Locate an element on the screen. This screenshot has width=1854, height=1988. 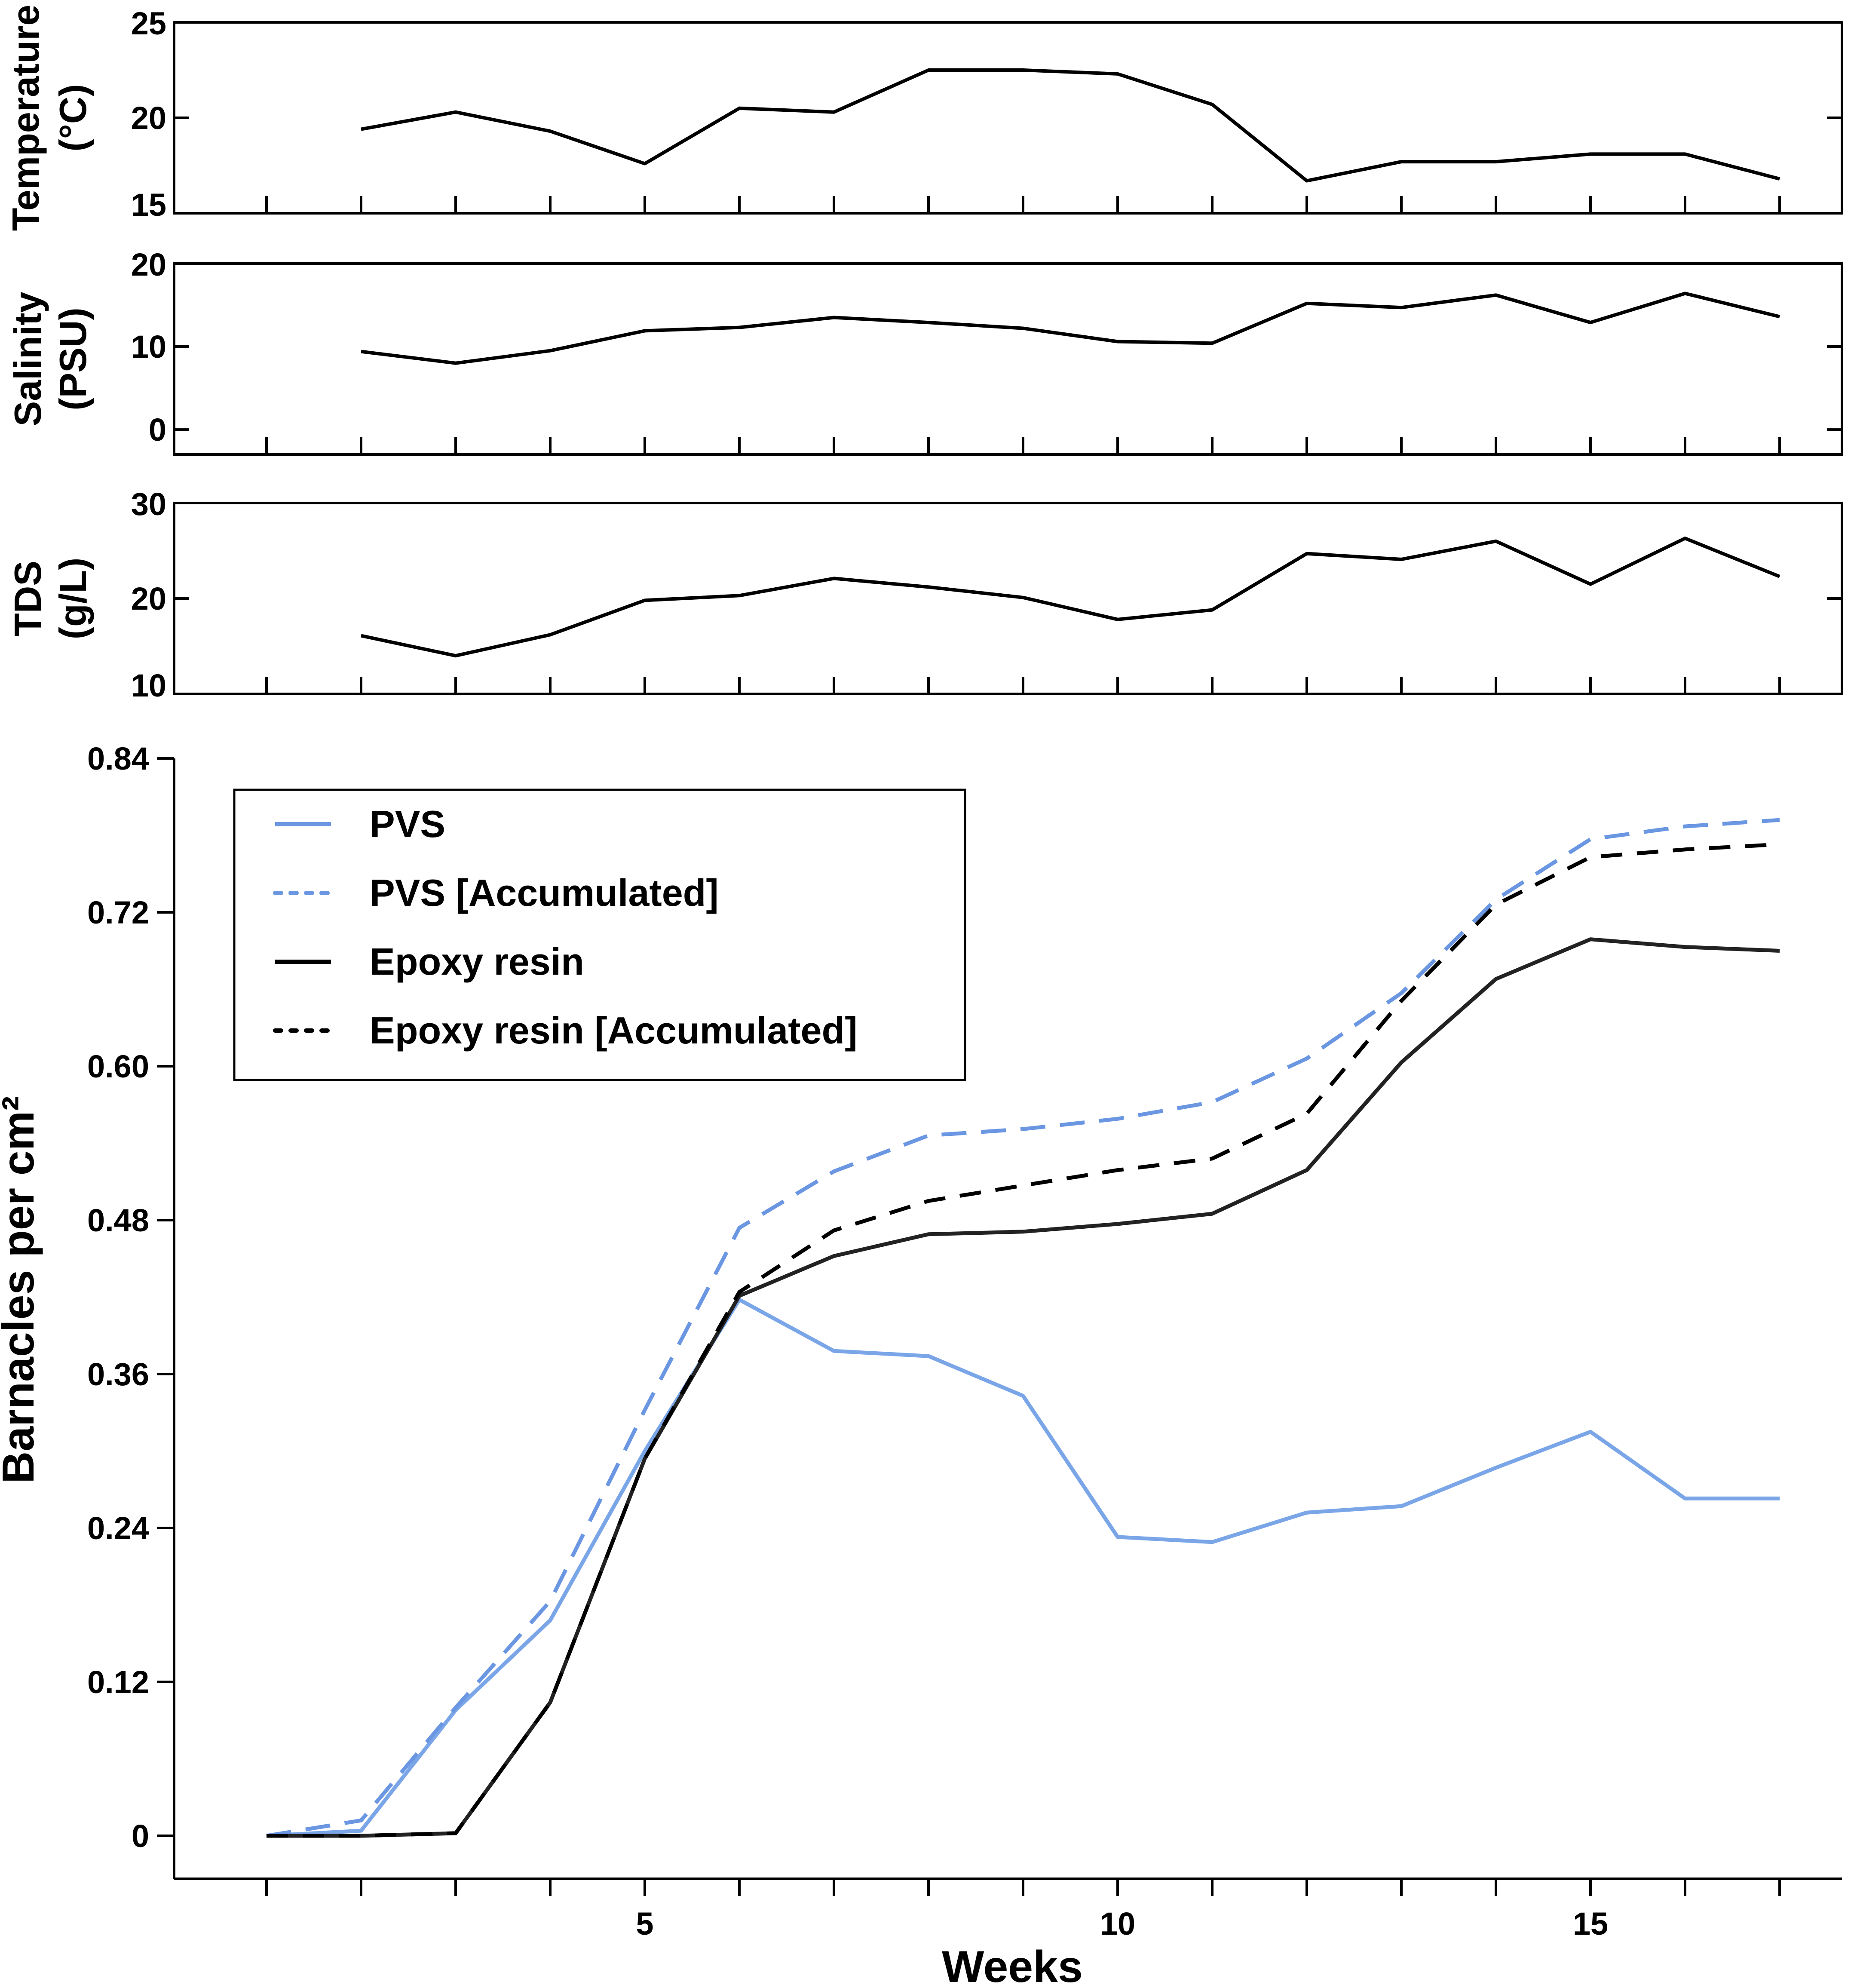
barnacles-y-tick-label: 0 is located at coordinates (140, 1836).